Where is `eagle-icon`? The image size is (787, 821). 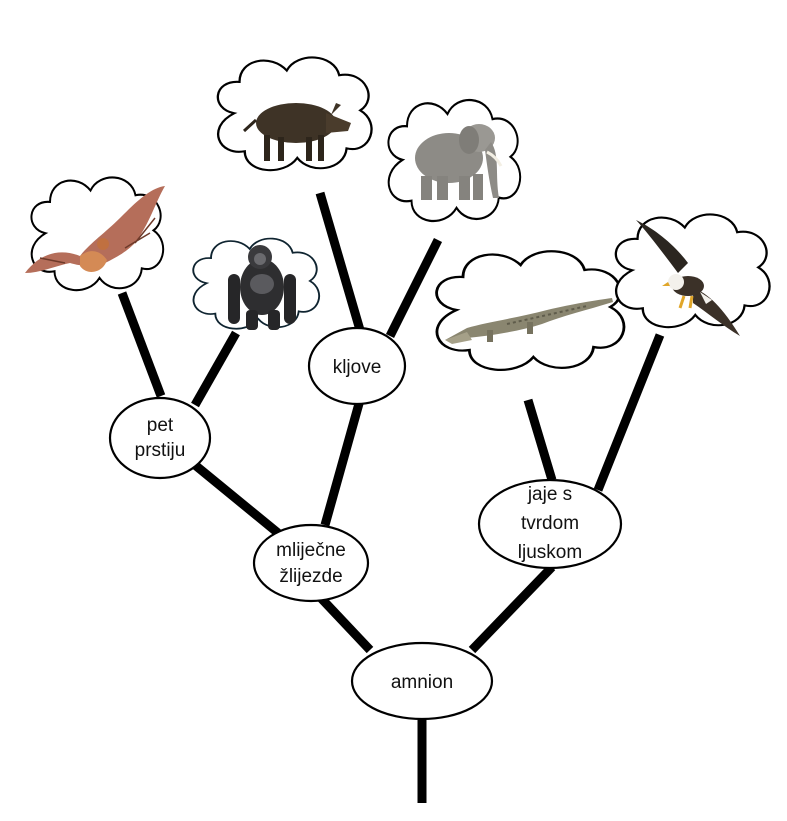 eagle-icon is located at coordinates (688, 278).